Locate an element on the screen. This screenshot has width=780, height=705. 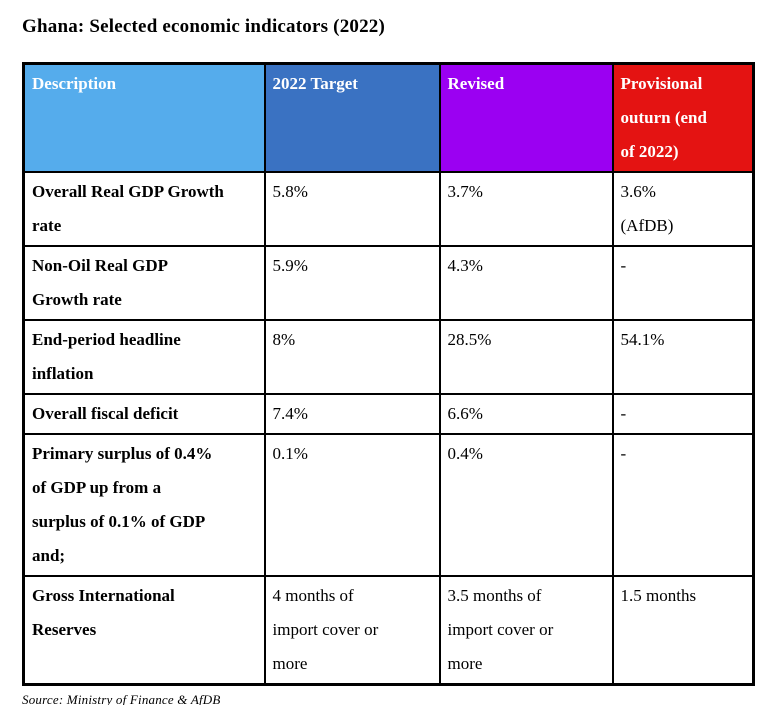
cell-revised: 28.5% is located at coordinates (526, 357).